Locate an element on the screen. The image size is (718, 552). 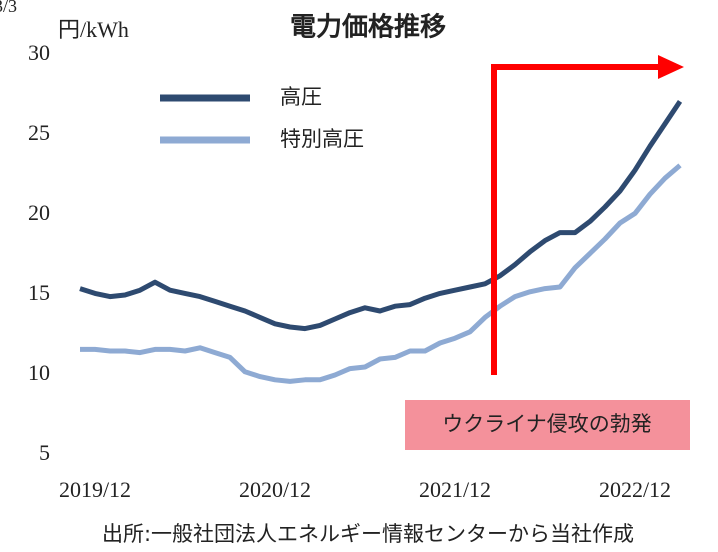
x-tick-label: 2019/12 is located at coordinates (95, 489).